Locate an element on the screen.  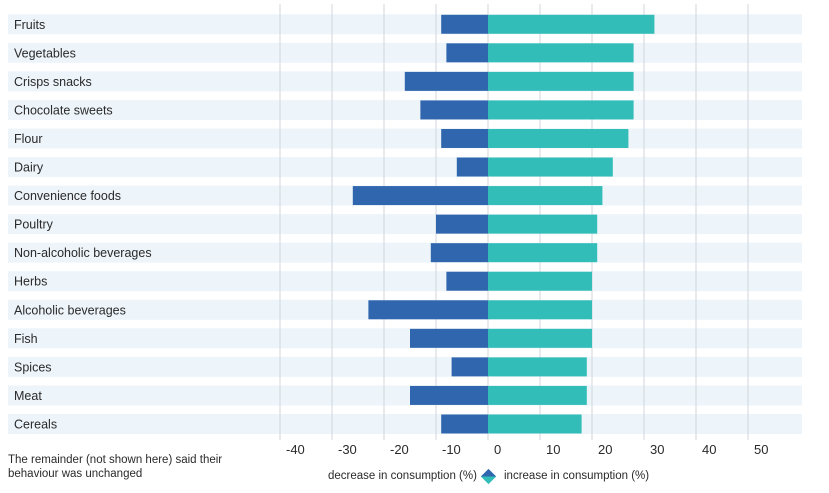
category-label: Fruits is located at coordinates (29, 25).